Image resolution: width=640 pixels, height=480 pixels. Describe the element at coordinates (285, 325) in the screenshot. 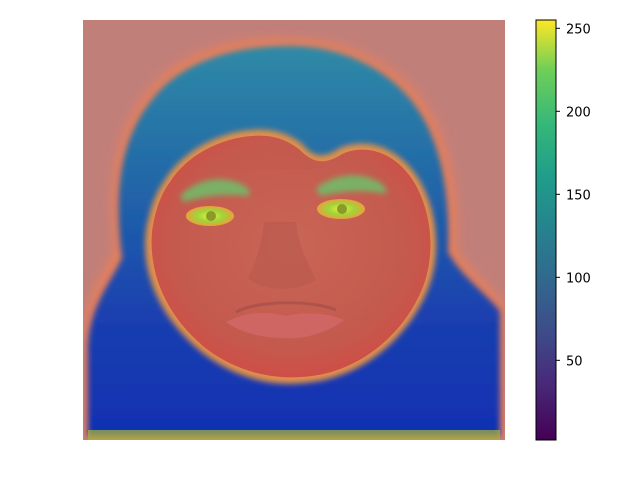

I see `mouth-region` at that location.